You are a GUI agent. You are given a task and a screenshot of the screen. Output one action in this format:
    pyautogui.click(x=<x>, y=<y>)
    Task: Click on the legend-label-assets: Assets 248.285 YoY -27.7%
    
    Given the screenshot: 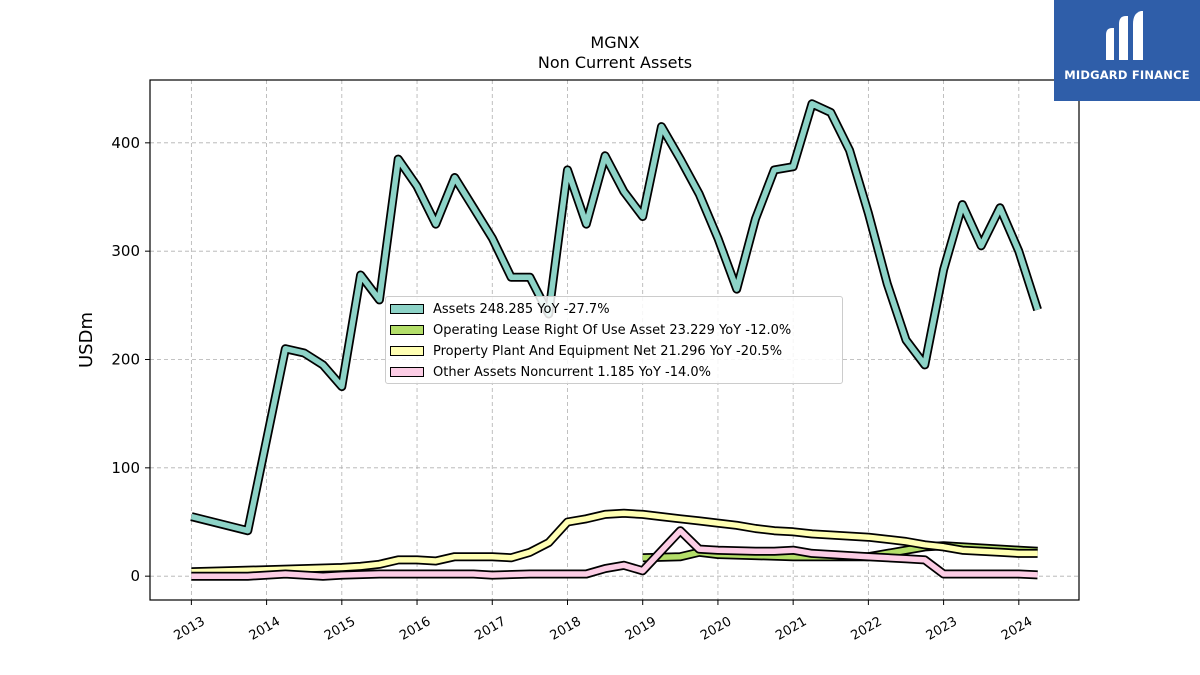 What is the action you would take?
    pyautogui.click(x=521, y=309)
    